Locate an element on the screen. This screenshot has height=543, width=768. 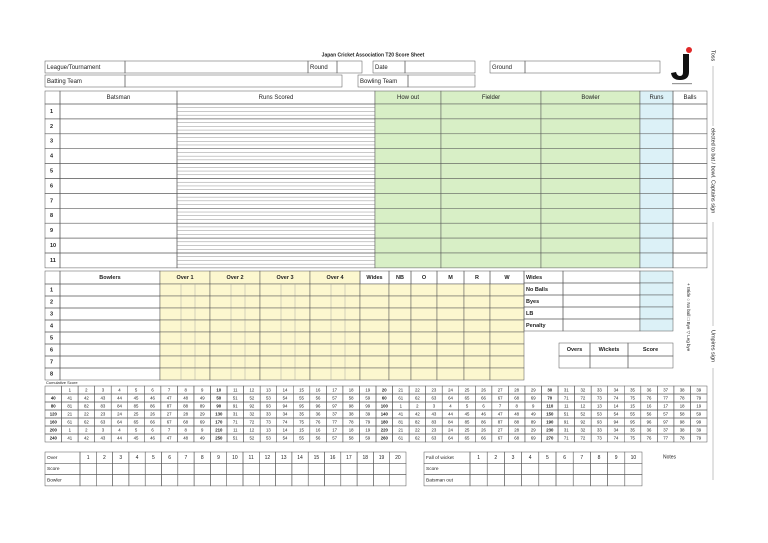
cumulative-number: 33 is located at coordinates (599, 430).